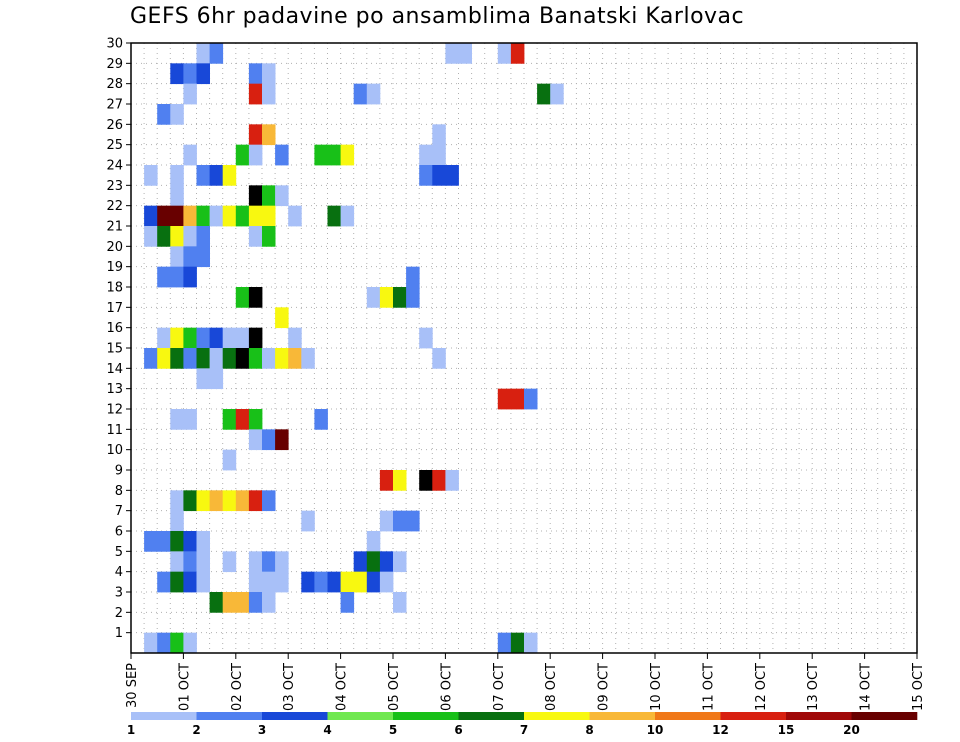  Describe the element at coordinates (114, 166) in the screenshot. I see `y-tick-label: 24` at that location.